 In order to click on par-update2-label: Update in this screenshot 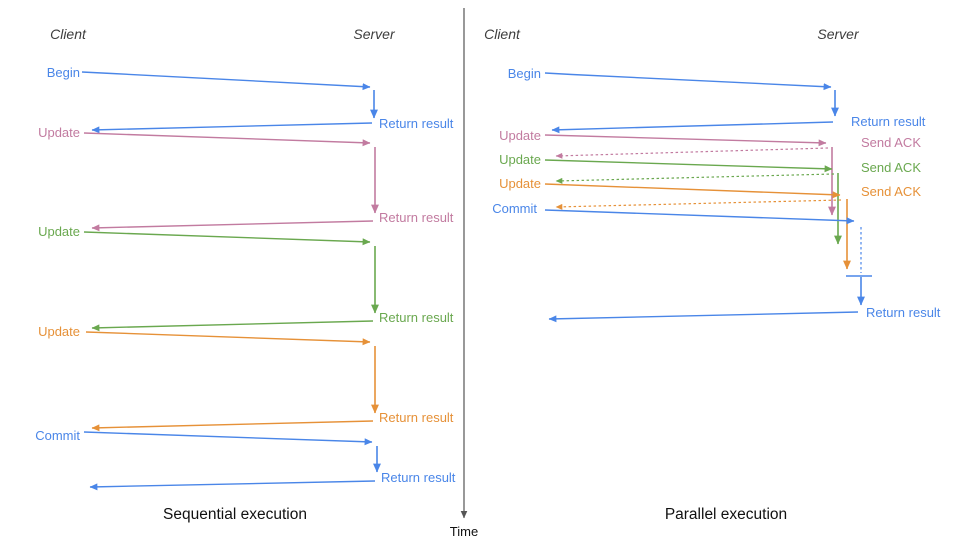, I will do `click(520, 159)`.